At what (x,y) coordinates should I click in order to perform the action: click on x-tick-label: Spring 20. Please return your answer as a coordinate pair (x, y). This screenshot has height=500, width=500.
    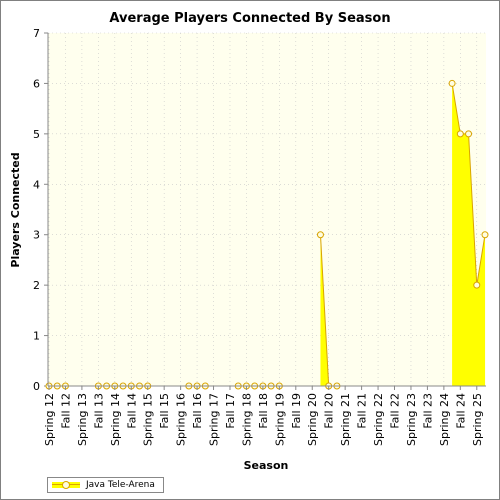
    Looking at the image, I should click on (312, 419).